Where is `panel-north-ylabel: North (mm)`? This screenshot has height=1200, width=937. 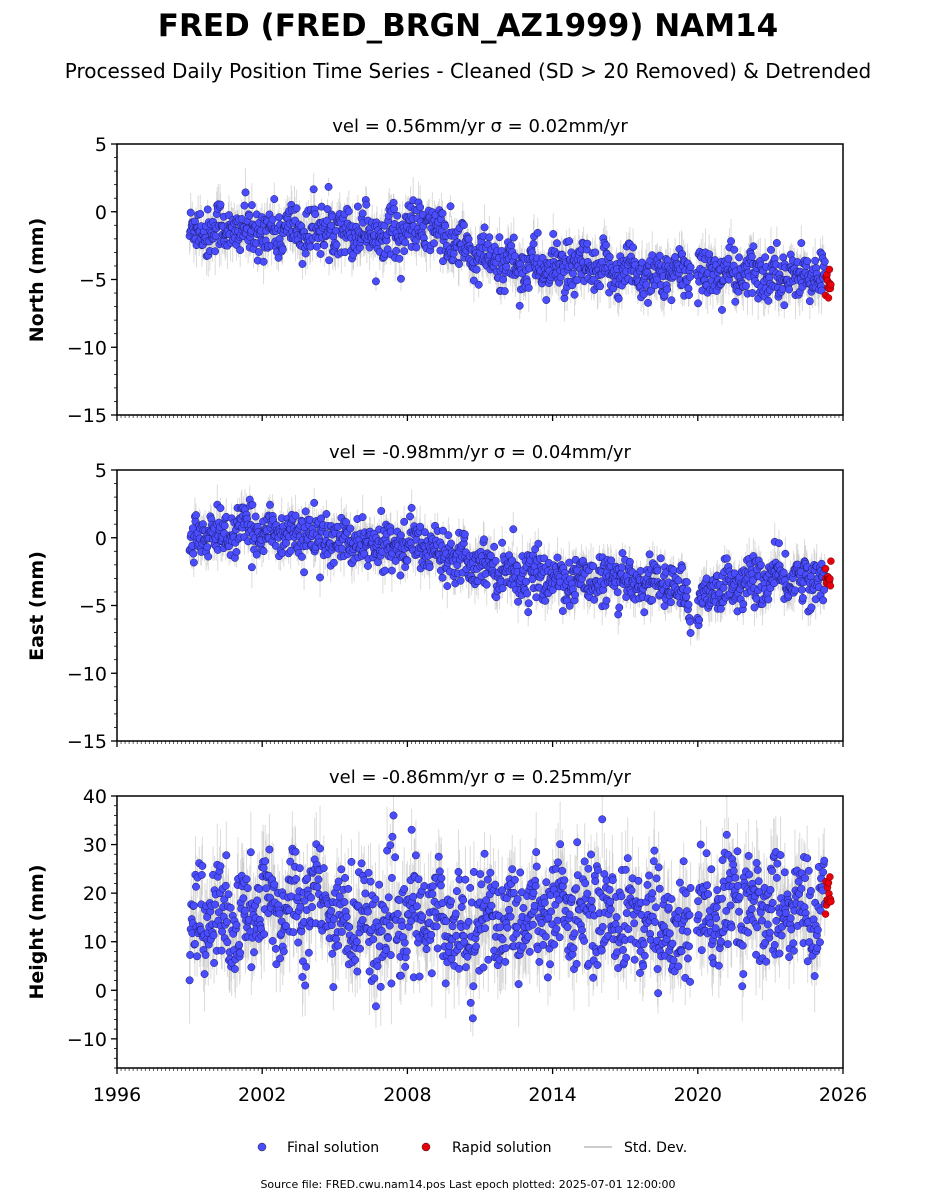
panel-north-ylabel: North (mm) is located at coordinates (37, 280).